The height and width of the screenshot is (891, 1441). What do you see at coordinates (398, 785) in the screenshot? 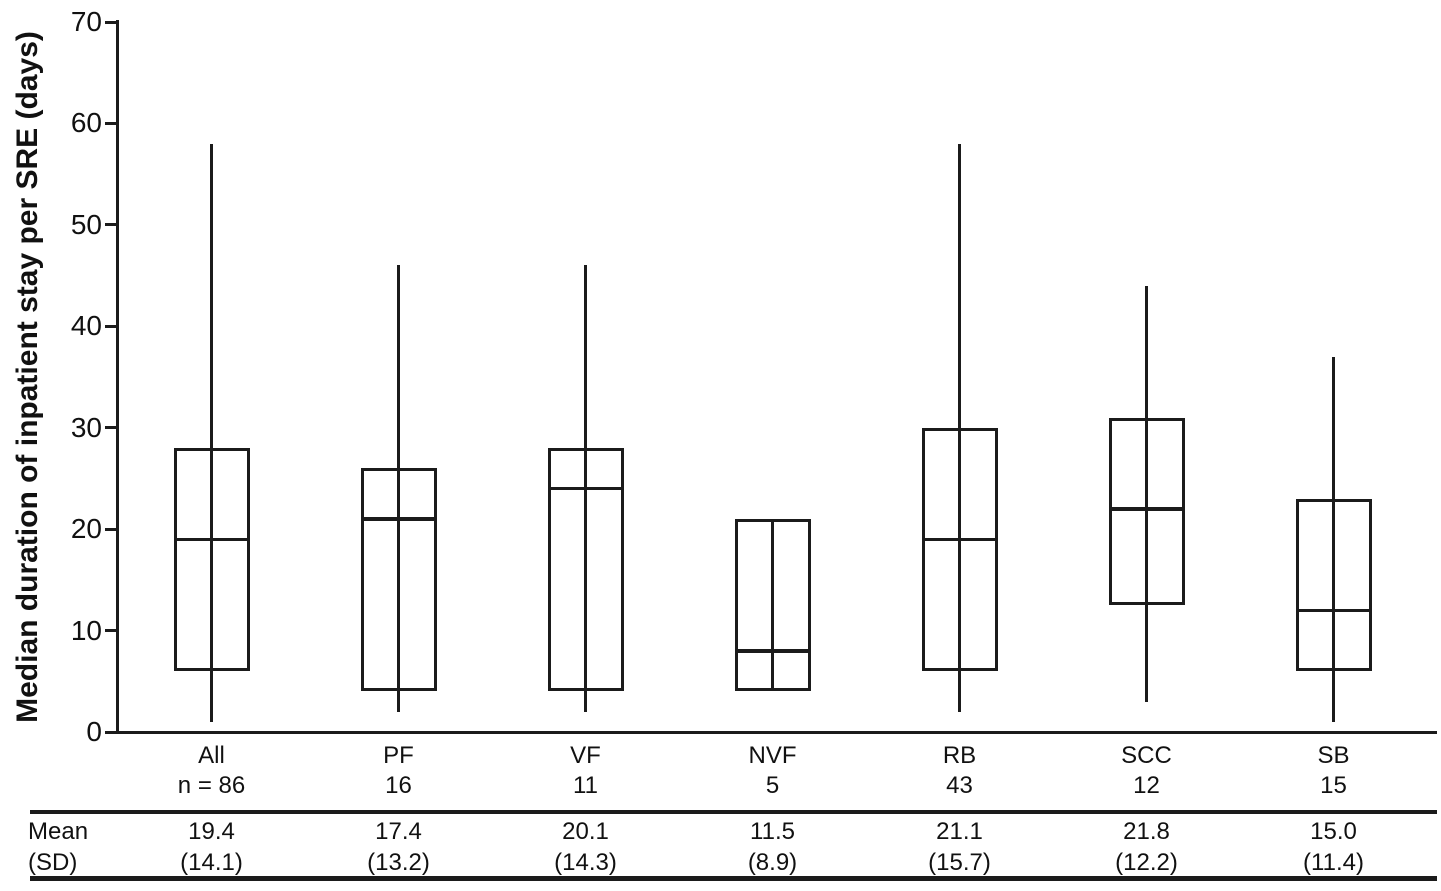
I see `n-label: 16` at bounding box center [398, 785].